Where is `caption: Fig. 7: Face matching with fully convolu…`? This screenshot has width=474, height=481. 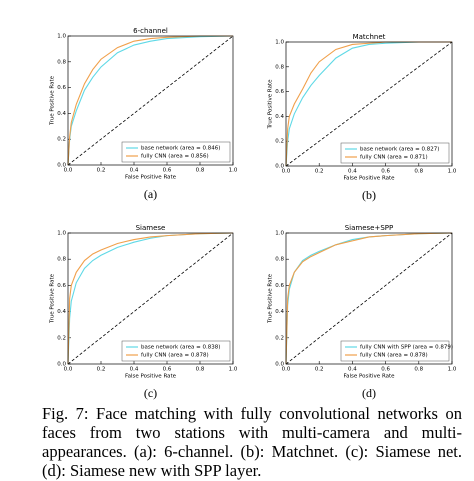 caption: Fig. 7: Face matching with fully convolu… is located at coordinates (252, 442).